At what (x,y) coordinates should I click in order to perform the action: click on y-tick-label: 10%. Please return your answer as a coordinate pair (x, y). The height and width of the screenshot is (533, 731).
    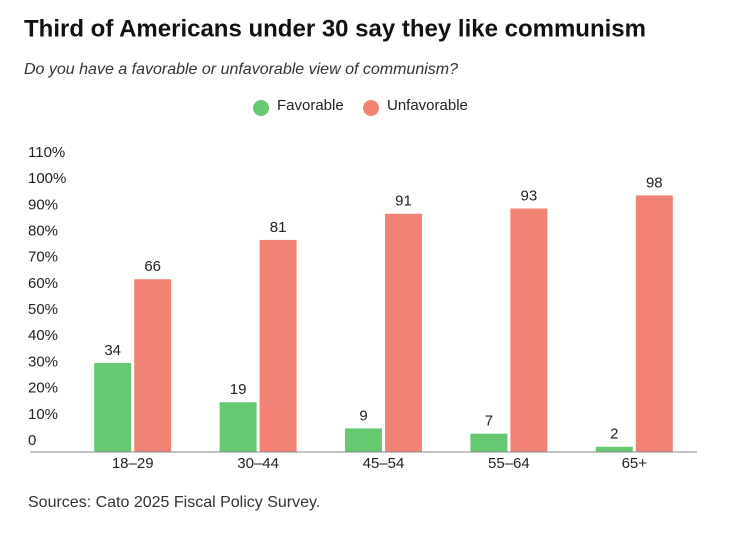
    Looking at the image, I should click on (43, 414).